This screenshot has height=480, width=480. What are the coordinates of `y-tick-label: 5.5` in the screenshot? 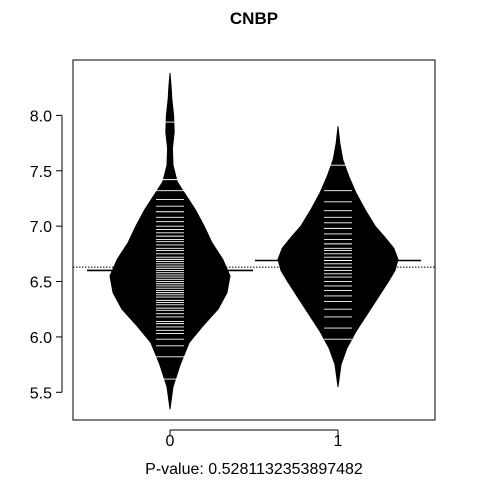 It's located at (41, 393).